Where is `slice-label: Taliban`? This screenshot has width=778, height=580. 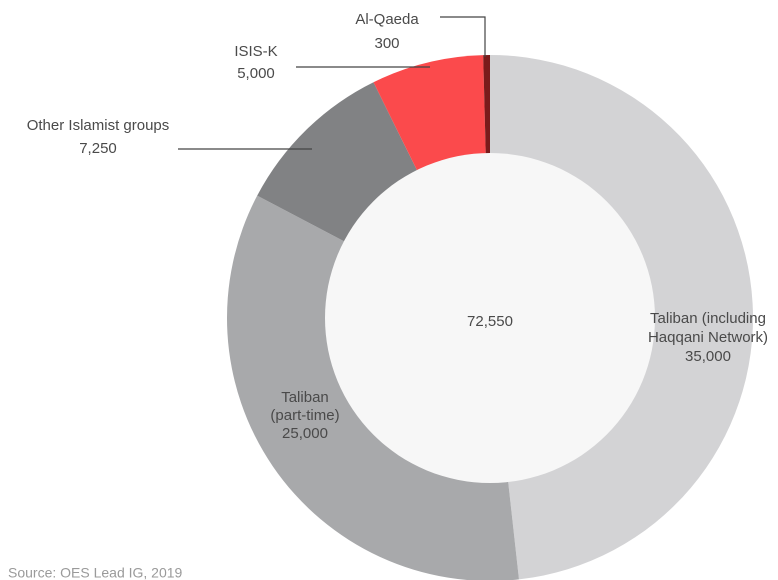 slice-label: Taliban is located at coordinates (305, 397).